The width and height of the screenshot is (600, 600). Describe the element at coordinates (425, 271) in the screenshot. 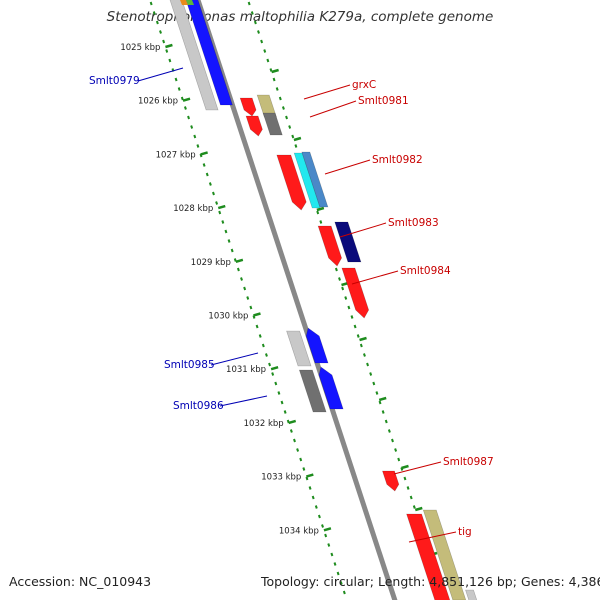

I see `gene-label-smlt0984: Smlt0984` at that location.